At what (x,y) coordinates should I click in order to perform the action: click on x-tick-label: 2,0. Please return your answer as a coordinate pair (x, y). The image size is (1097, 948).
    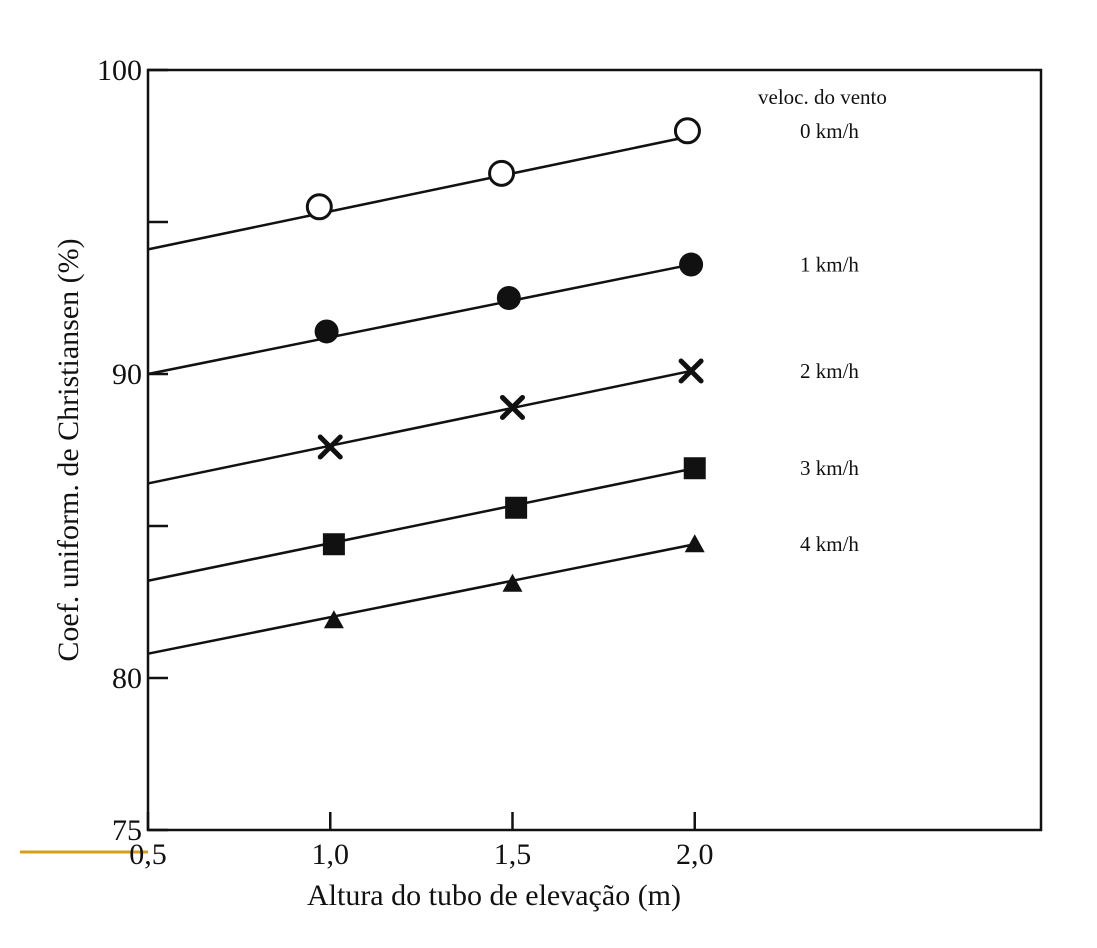
    Looking at the image, I should click on (695, 854).